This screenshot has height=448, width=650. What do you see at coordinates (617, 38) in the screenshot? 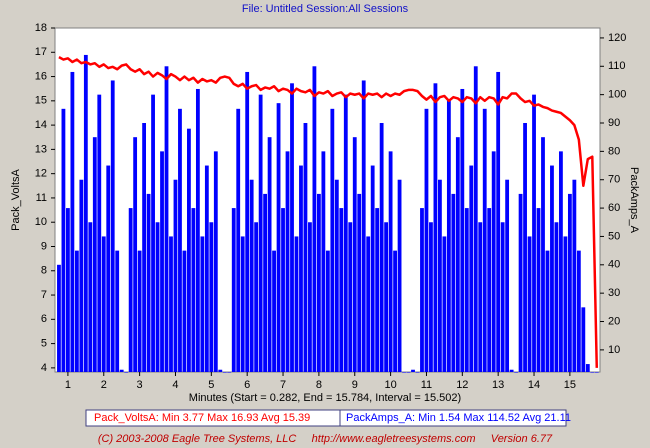
I see `y2-tick-label: 120` at bounding box center [617, 38].